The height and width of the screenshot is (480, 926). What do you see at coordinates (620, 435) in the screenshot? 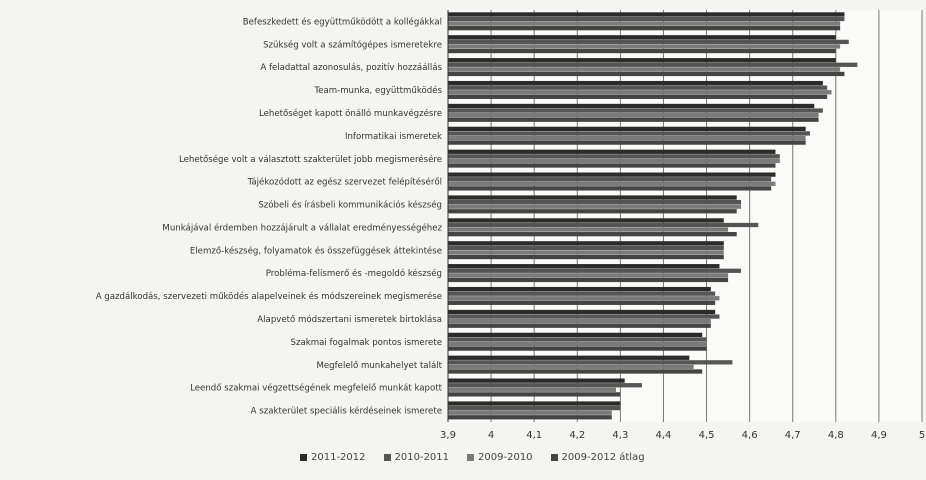
I see `x-tick-label: 4,3` at bounding box center [620, 435].